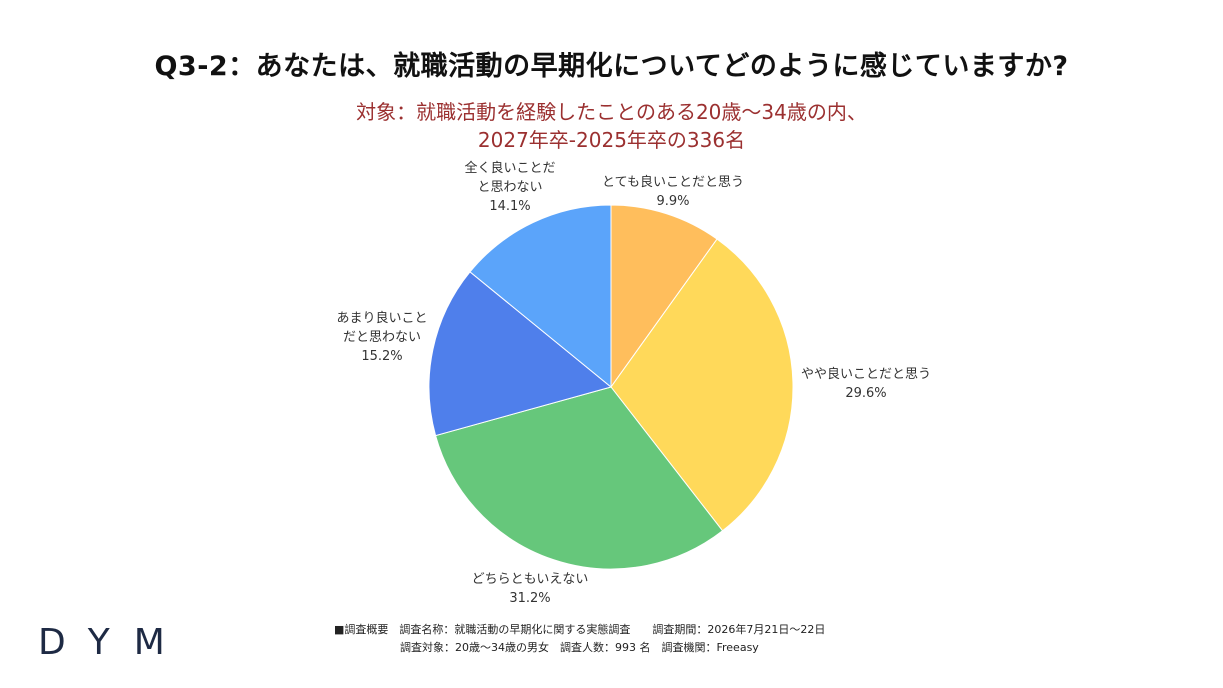 Image resolution: width=1223 pixels, height=688 pixels. Describe the element at coordinates (672, 201) in the screenshot. I see `slice-value-label-1: 9.9%` at that location.